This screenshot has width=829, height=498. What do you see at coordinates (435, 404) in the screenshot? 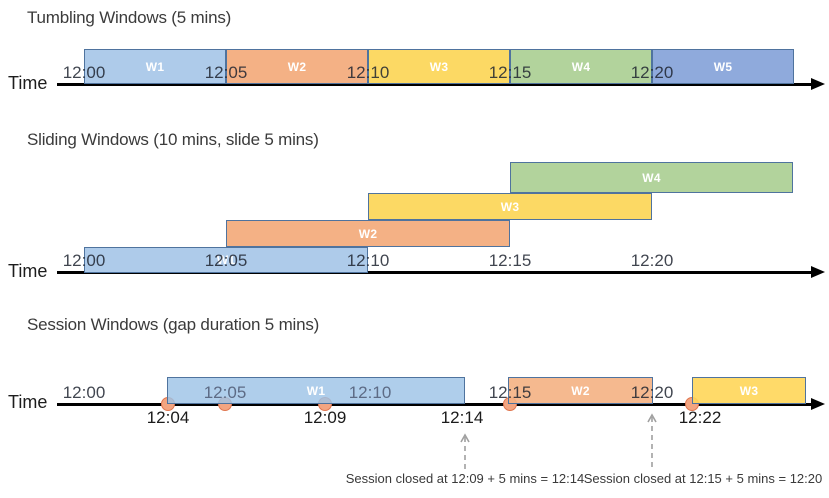
I see `session-time-axis` at bounding box center [435, 404].